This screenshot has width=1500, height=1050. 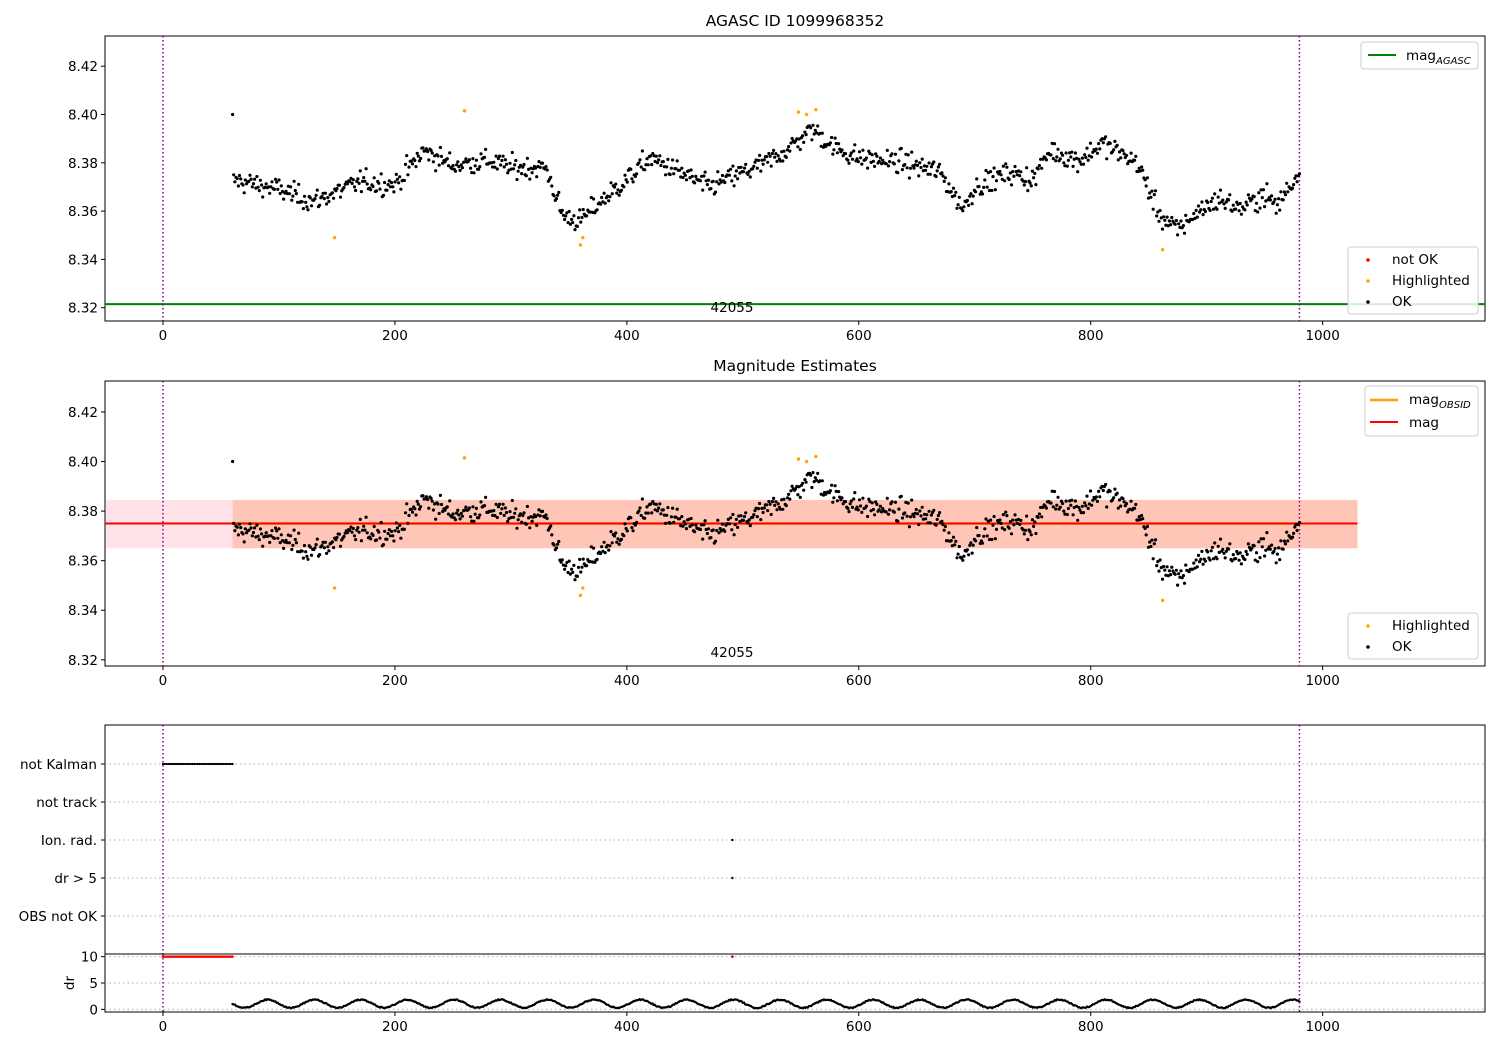 I want to click on highlighted-point, so click(x=583, y=588).